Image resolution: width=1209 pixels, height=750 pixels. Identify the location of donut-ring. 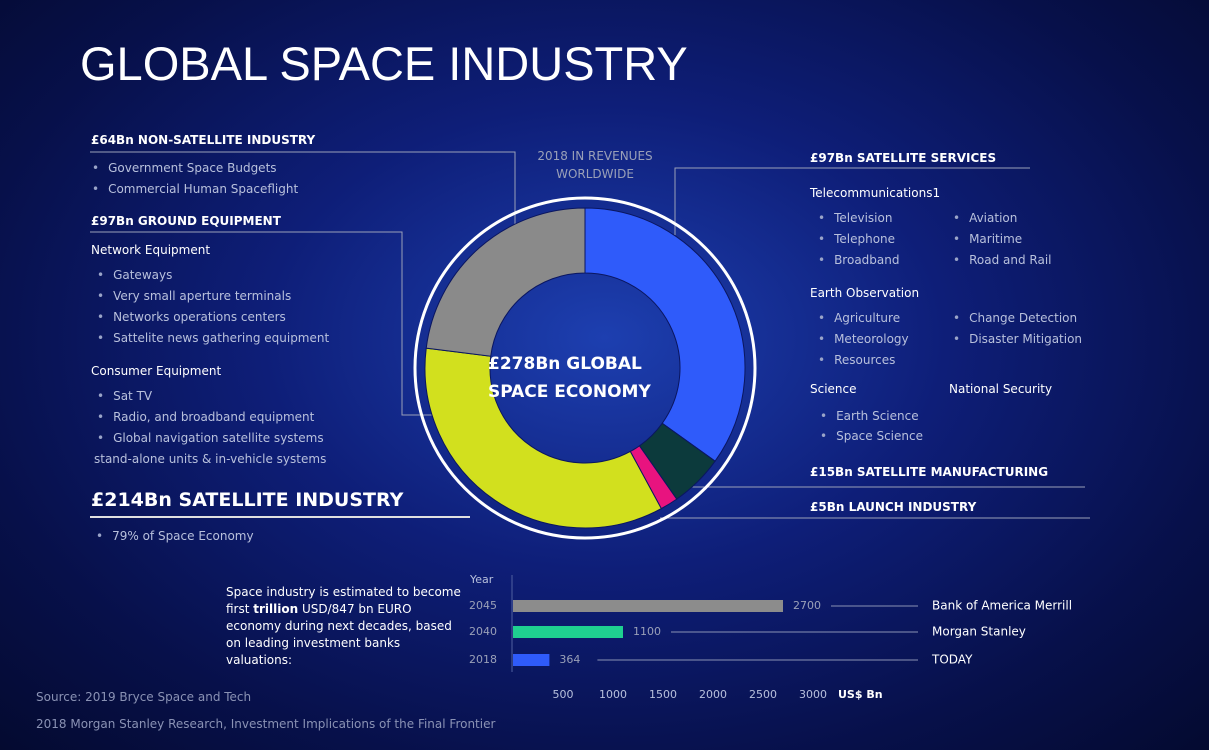
(585, 368).